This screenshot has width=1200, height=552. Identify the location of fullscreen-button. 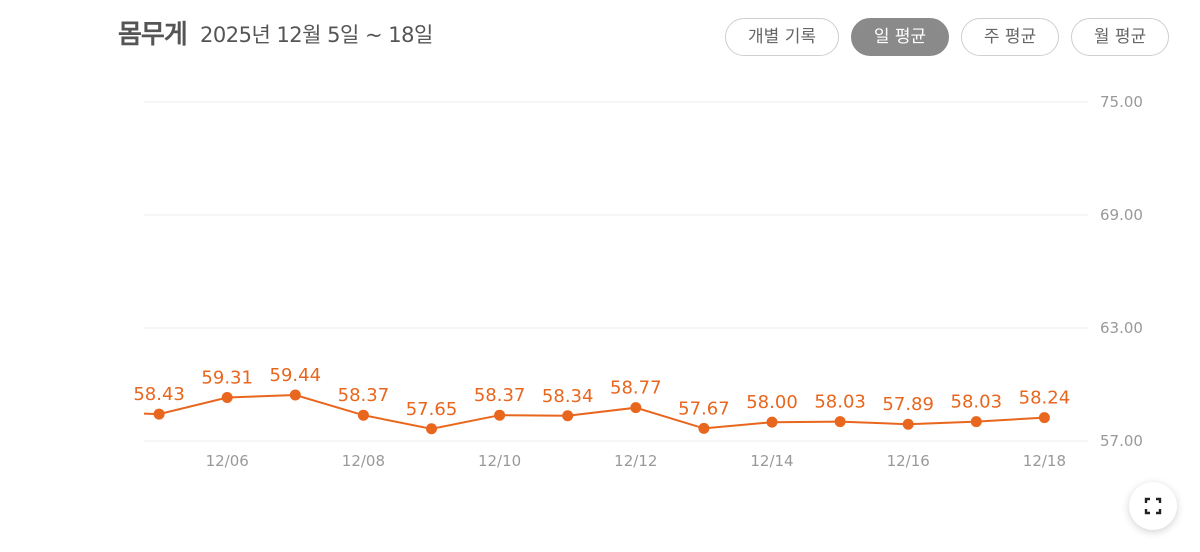
(1153, 506).